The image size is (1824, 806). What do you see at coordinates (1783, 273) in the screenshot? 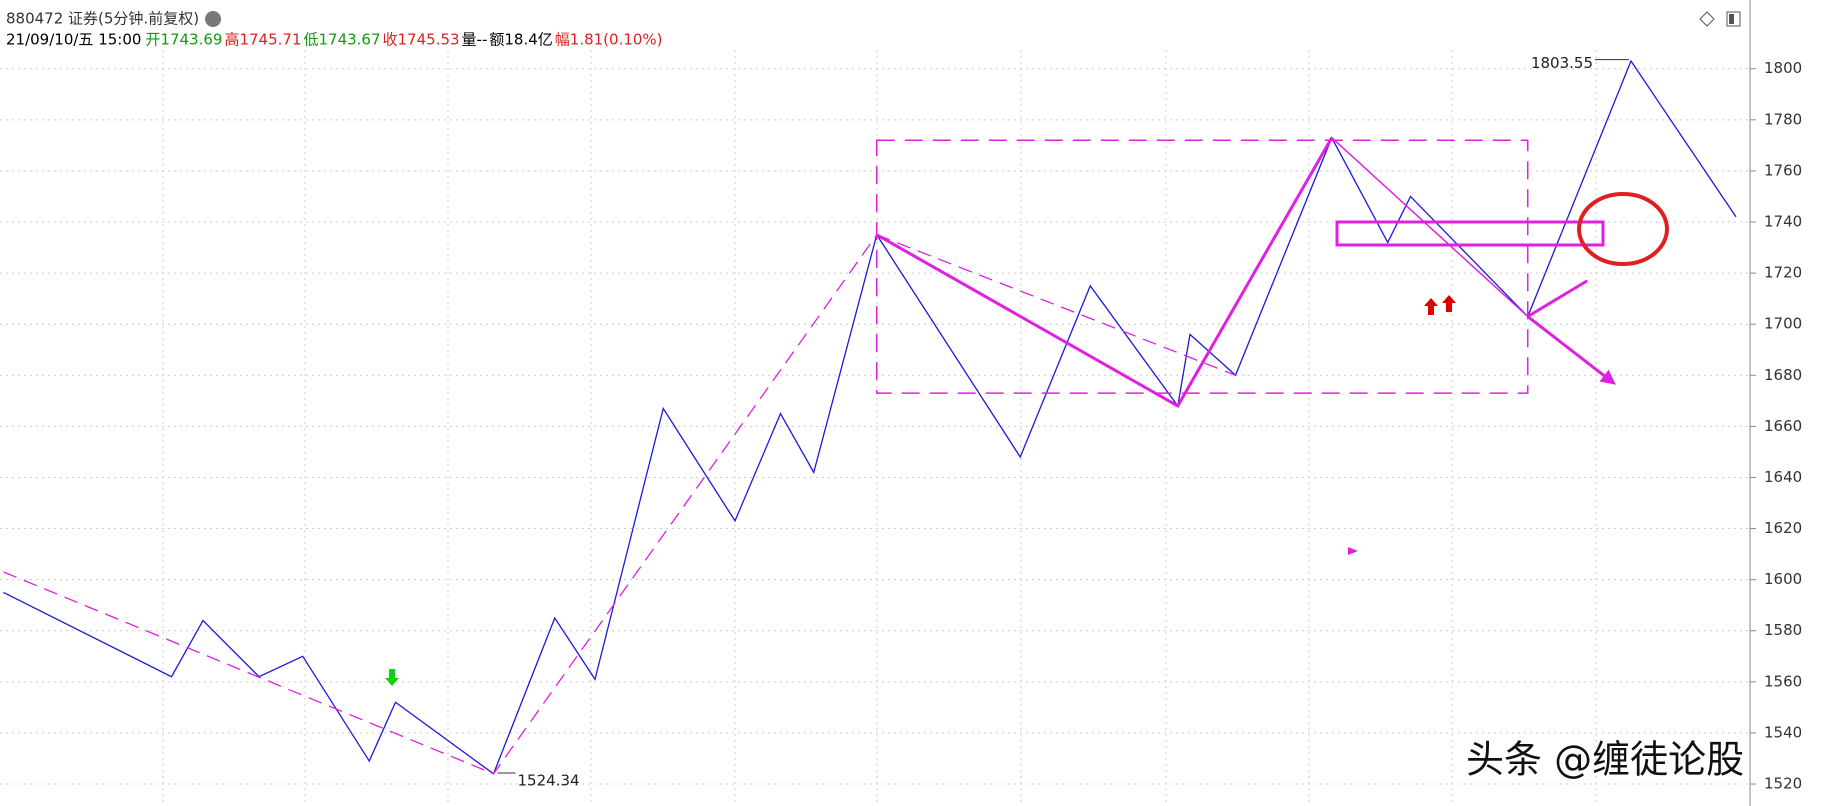
I see `y-tick-label: 1720` at bounding box center [1783, 273].